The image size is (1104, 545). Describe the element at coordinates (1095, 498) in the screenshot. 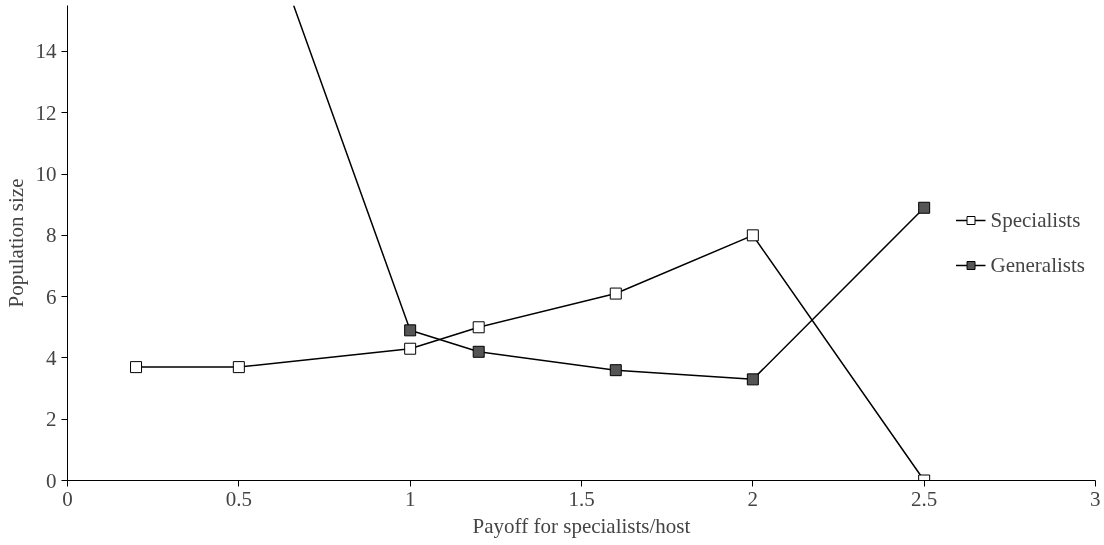

I see `x-tick-label: 3` at that location.